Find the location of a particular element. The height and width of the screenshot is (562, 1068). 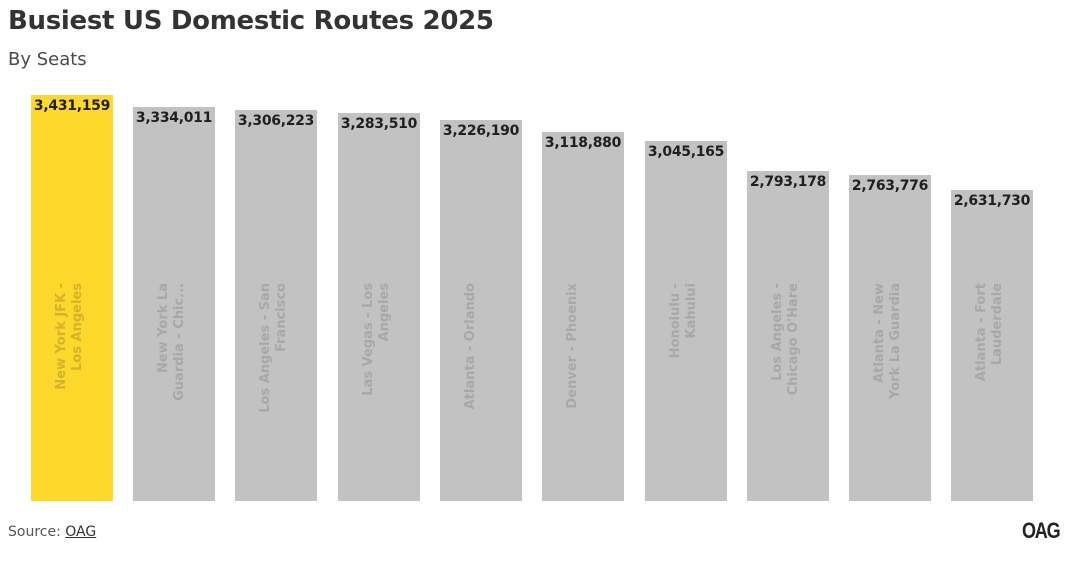

bar-las-vegas-los-angeles: 3,283,510 Las Vegas - Los Angeles is located at coordinates (379, 307).